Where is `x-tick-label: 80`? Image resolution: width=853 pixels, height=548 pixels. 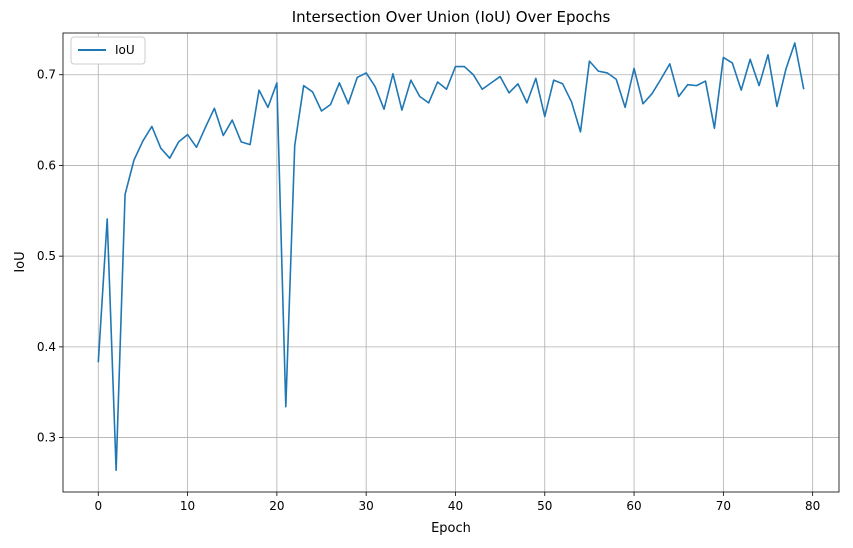
x-tick-label: 80 is located at coordinates (812, 506).